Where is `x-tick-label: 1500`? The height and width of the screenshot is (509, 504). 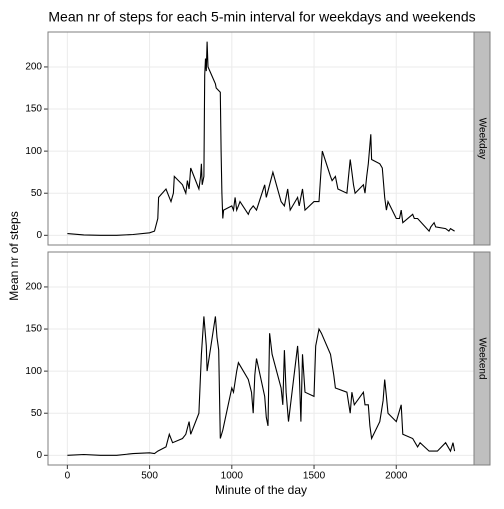
x-tick-label: 1500 is located at coordinates (314, 476).